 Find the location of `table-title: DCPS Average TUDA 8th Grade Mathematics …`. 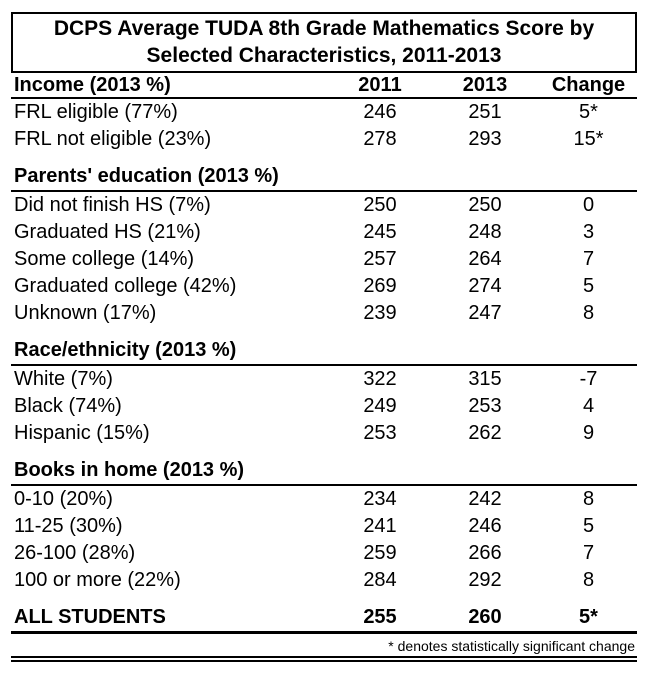

table-title: DCPS Average TUDA 8th Grade Mathematics … is located at coordinates (324, 42).